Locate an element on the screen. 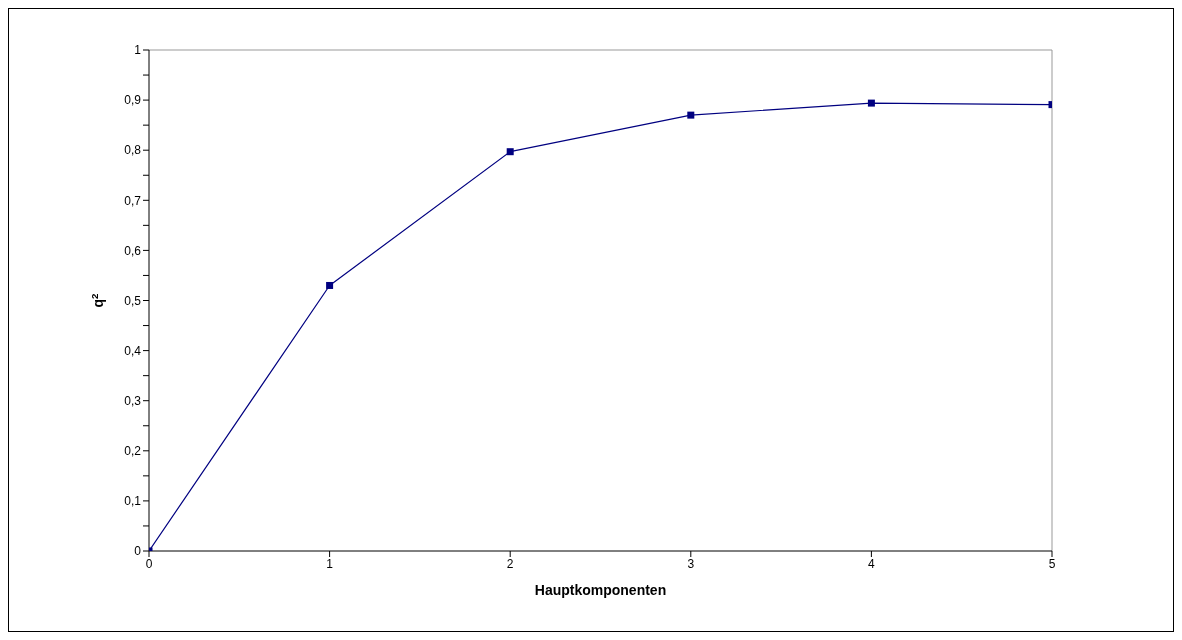  y-tick-label: 0,1 is located at coordinates (133, 501).